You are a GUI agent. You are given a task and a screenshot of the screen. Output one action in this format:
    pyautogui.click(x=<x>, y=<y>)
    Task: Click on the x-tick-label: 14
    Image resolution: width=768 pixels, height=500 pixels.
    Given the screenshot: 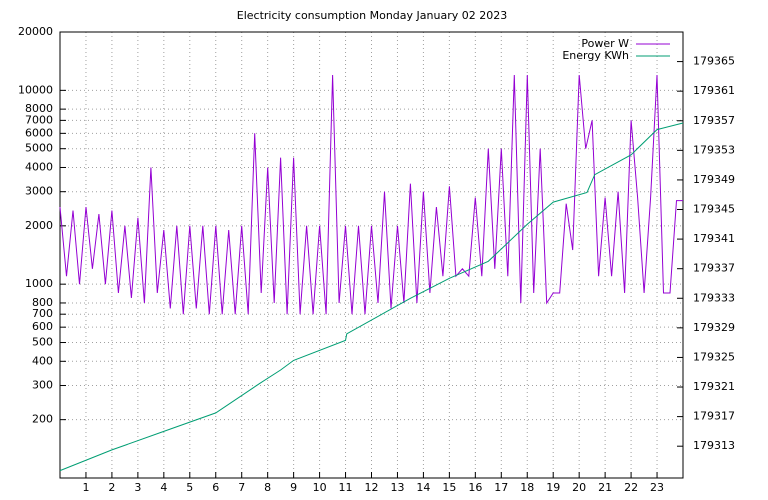 What is the action you would take?
    pyautogui.click(x=423, y=487)
    